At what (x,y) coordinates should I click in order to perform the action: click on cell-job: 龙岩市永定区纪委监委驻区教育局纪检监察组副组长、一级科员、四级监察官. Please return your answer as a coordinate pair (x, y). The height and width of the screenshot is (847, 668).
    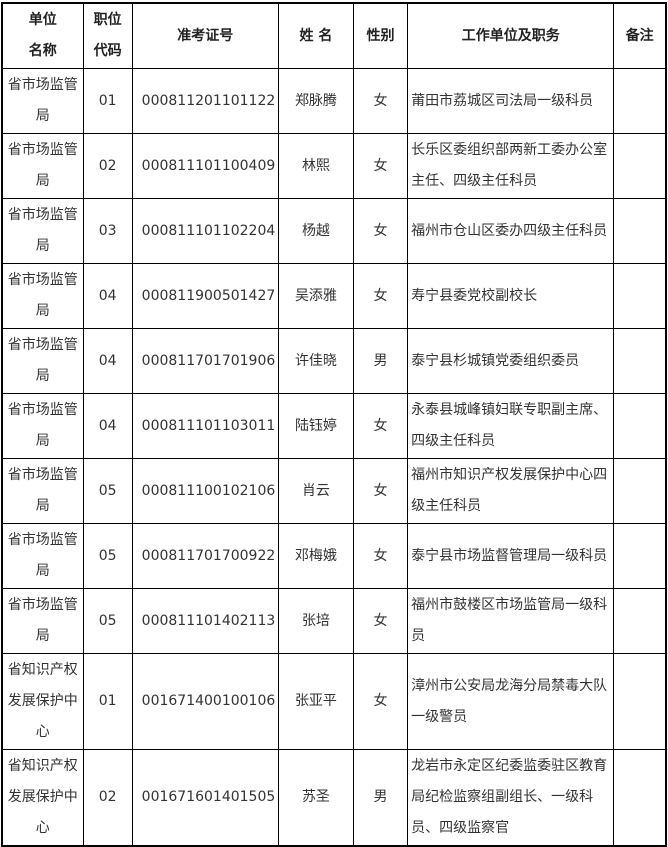
    Looking at the image, I should click on (511, 798).